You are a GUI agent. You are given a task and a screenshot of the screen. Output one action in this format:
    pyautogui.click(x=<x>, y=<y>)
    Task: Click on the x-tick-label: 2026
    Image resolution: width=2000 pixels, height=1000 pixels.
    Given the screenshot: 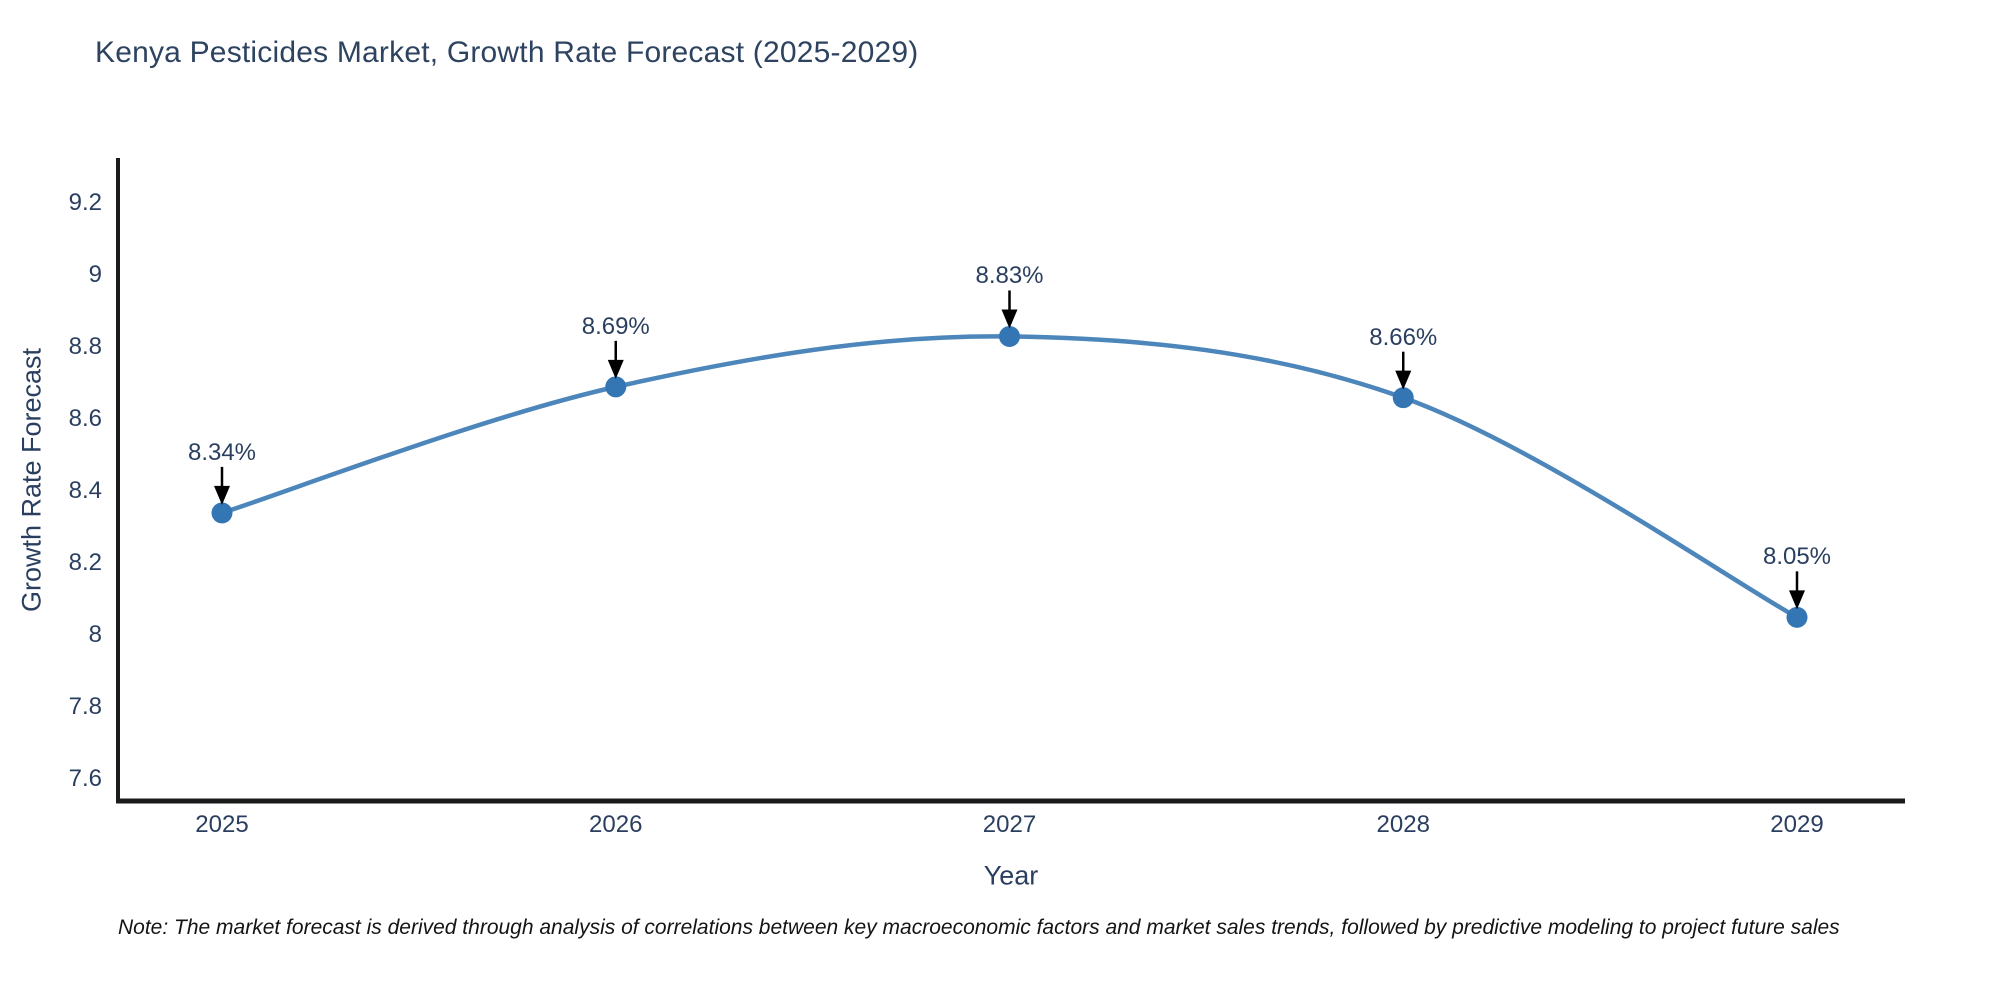 What is the action you would take?
    pyautogui.click(x=616, y=824)
    